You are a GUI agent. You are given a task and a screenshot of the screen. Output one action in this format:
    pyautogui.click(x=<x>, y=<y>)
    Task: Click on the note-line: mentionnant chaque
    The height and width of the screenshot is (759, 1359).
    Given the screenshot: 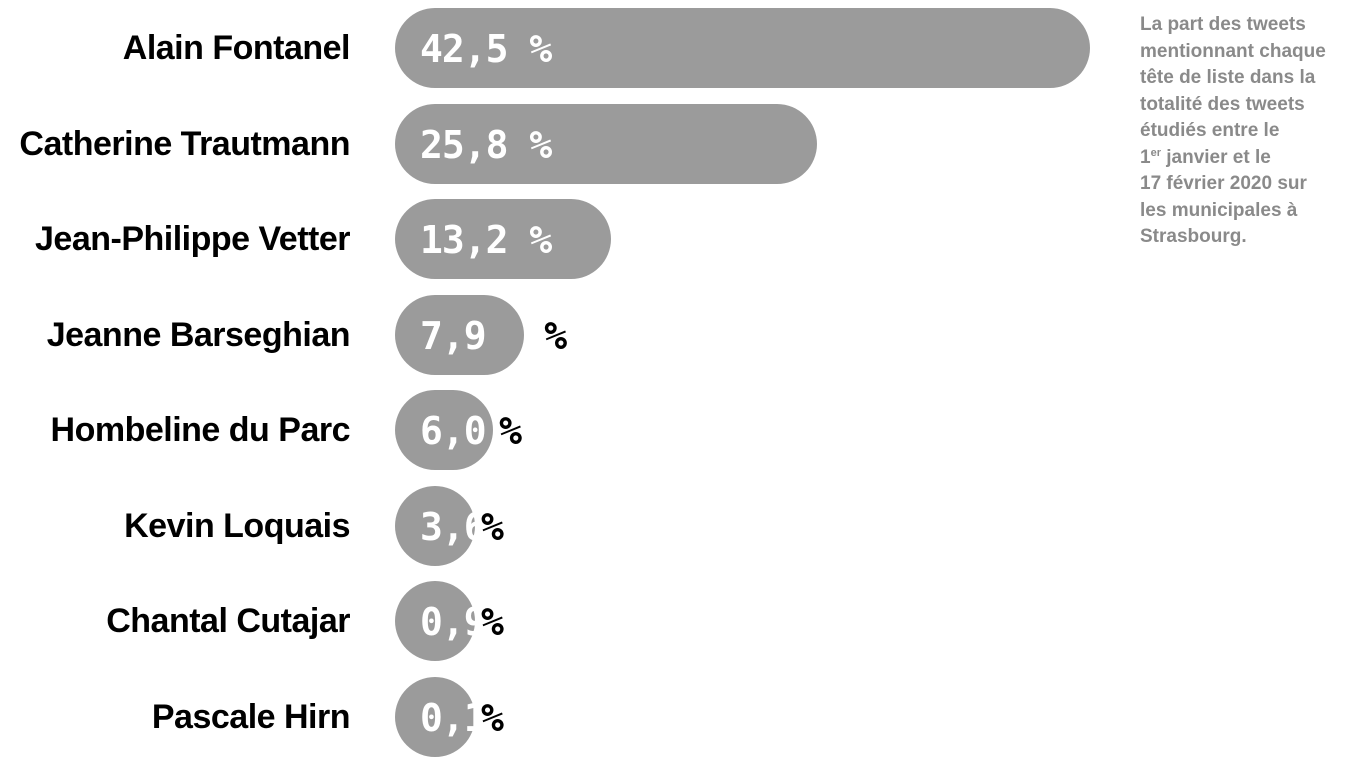 What is the action you would take?
    pyautogui.click(x=1233, y=51)
    